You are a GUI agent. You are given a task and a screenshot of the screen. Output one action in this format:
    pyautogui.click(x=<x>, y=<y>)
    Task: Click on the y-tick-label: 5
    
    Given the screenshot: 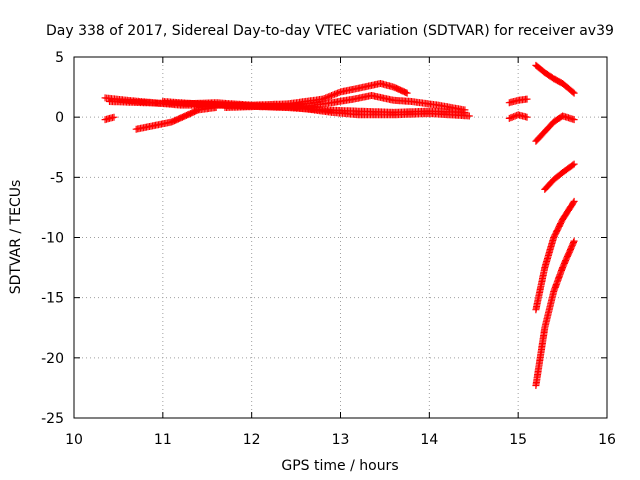 What is the action you would take?
    pyautogui.click(x=59, y=58)
    